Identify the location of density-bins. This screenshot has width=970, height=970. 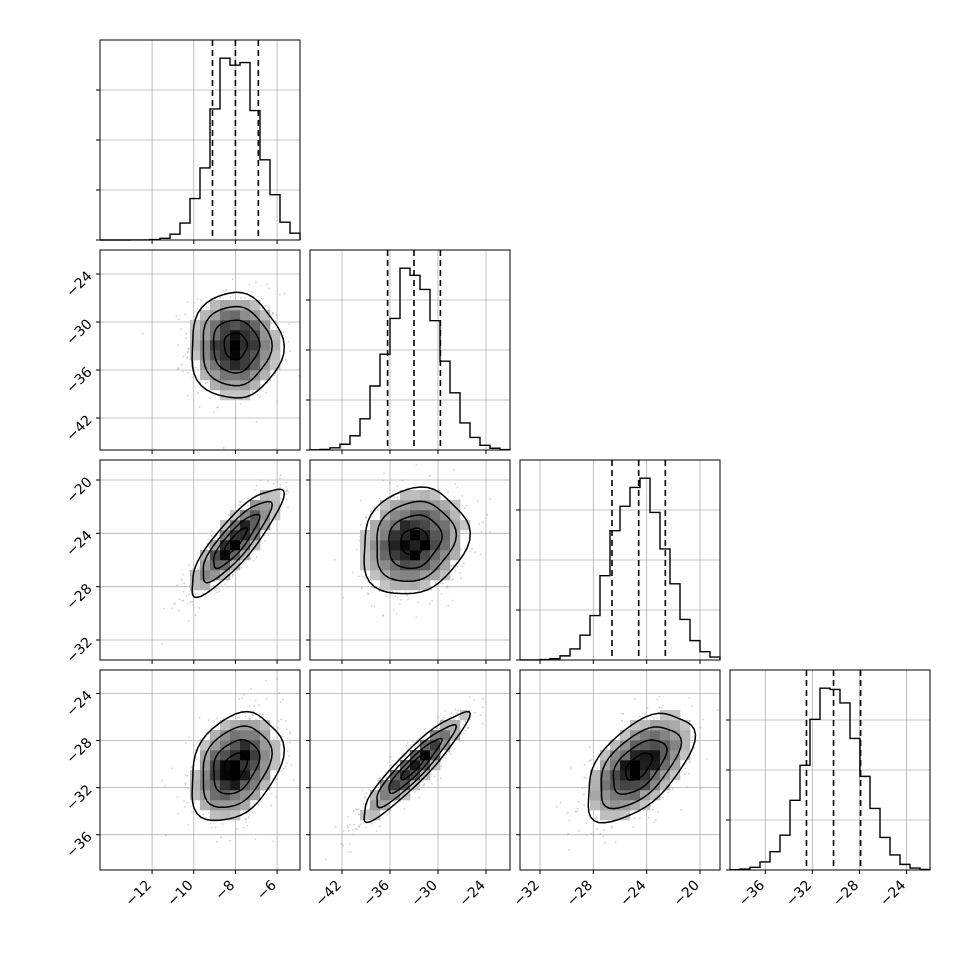
(235, 770).